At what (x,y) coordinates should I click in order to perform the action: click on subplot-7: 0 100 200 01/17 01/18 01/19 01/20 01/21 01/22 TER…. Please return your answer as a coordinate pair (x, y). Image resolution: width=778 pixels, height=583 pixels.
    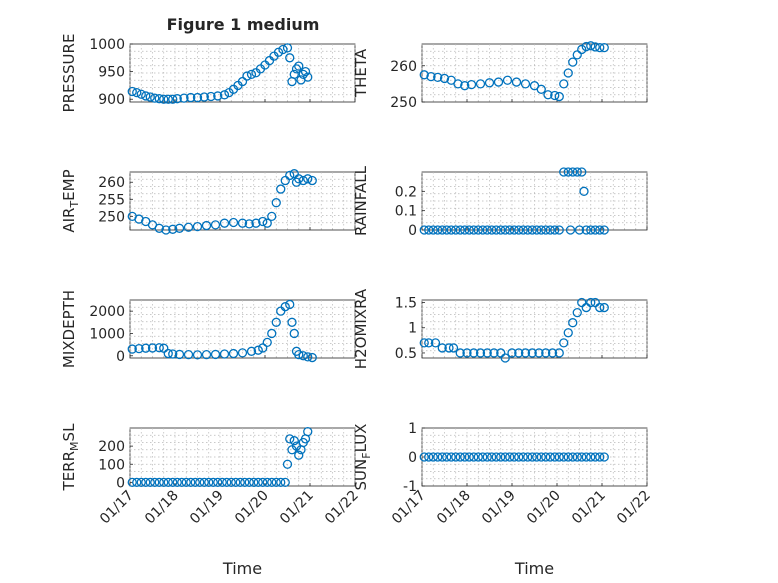
    Looking at the image, I should click on (211, 500).